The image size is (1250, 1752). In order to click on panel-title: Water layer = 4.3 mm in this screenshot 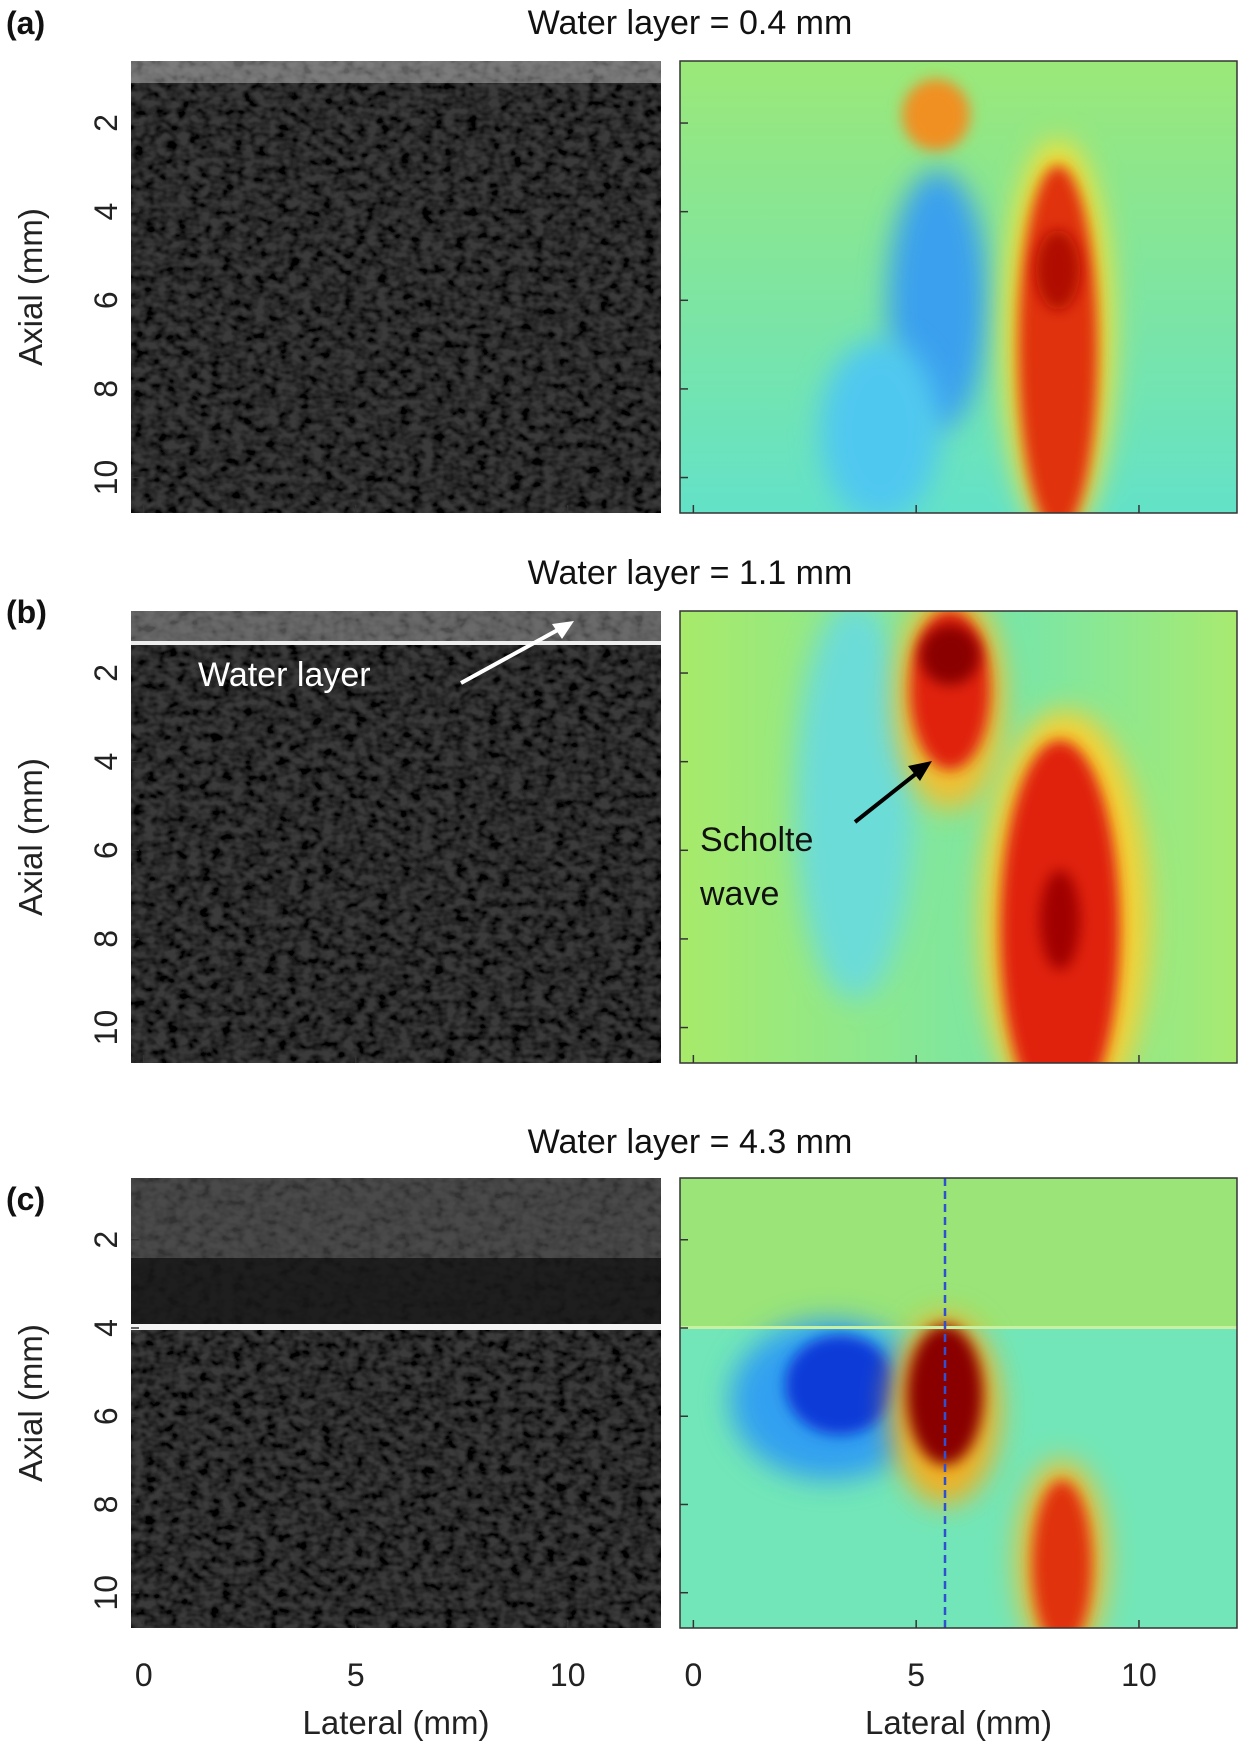, I will do `click(690, 1142)`.